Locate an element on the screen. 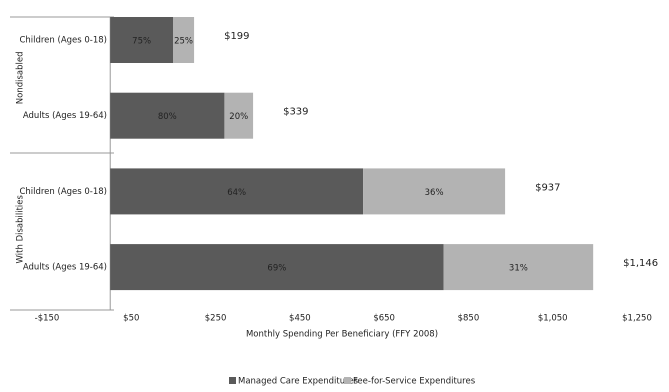 The height and width of the screenshot is (392, 669). segment-label: 31% is located at coordinates (518, 269).